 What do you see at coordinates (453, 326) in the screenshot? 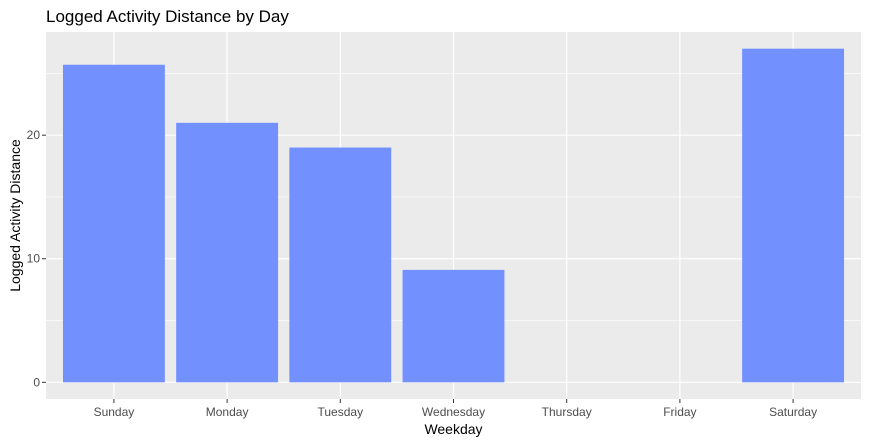
I see `bar-wednesday` at bounding box center [453, 326].